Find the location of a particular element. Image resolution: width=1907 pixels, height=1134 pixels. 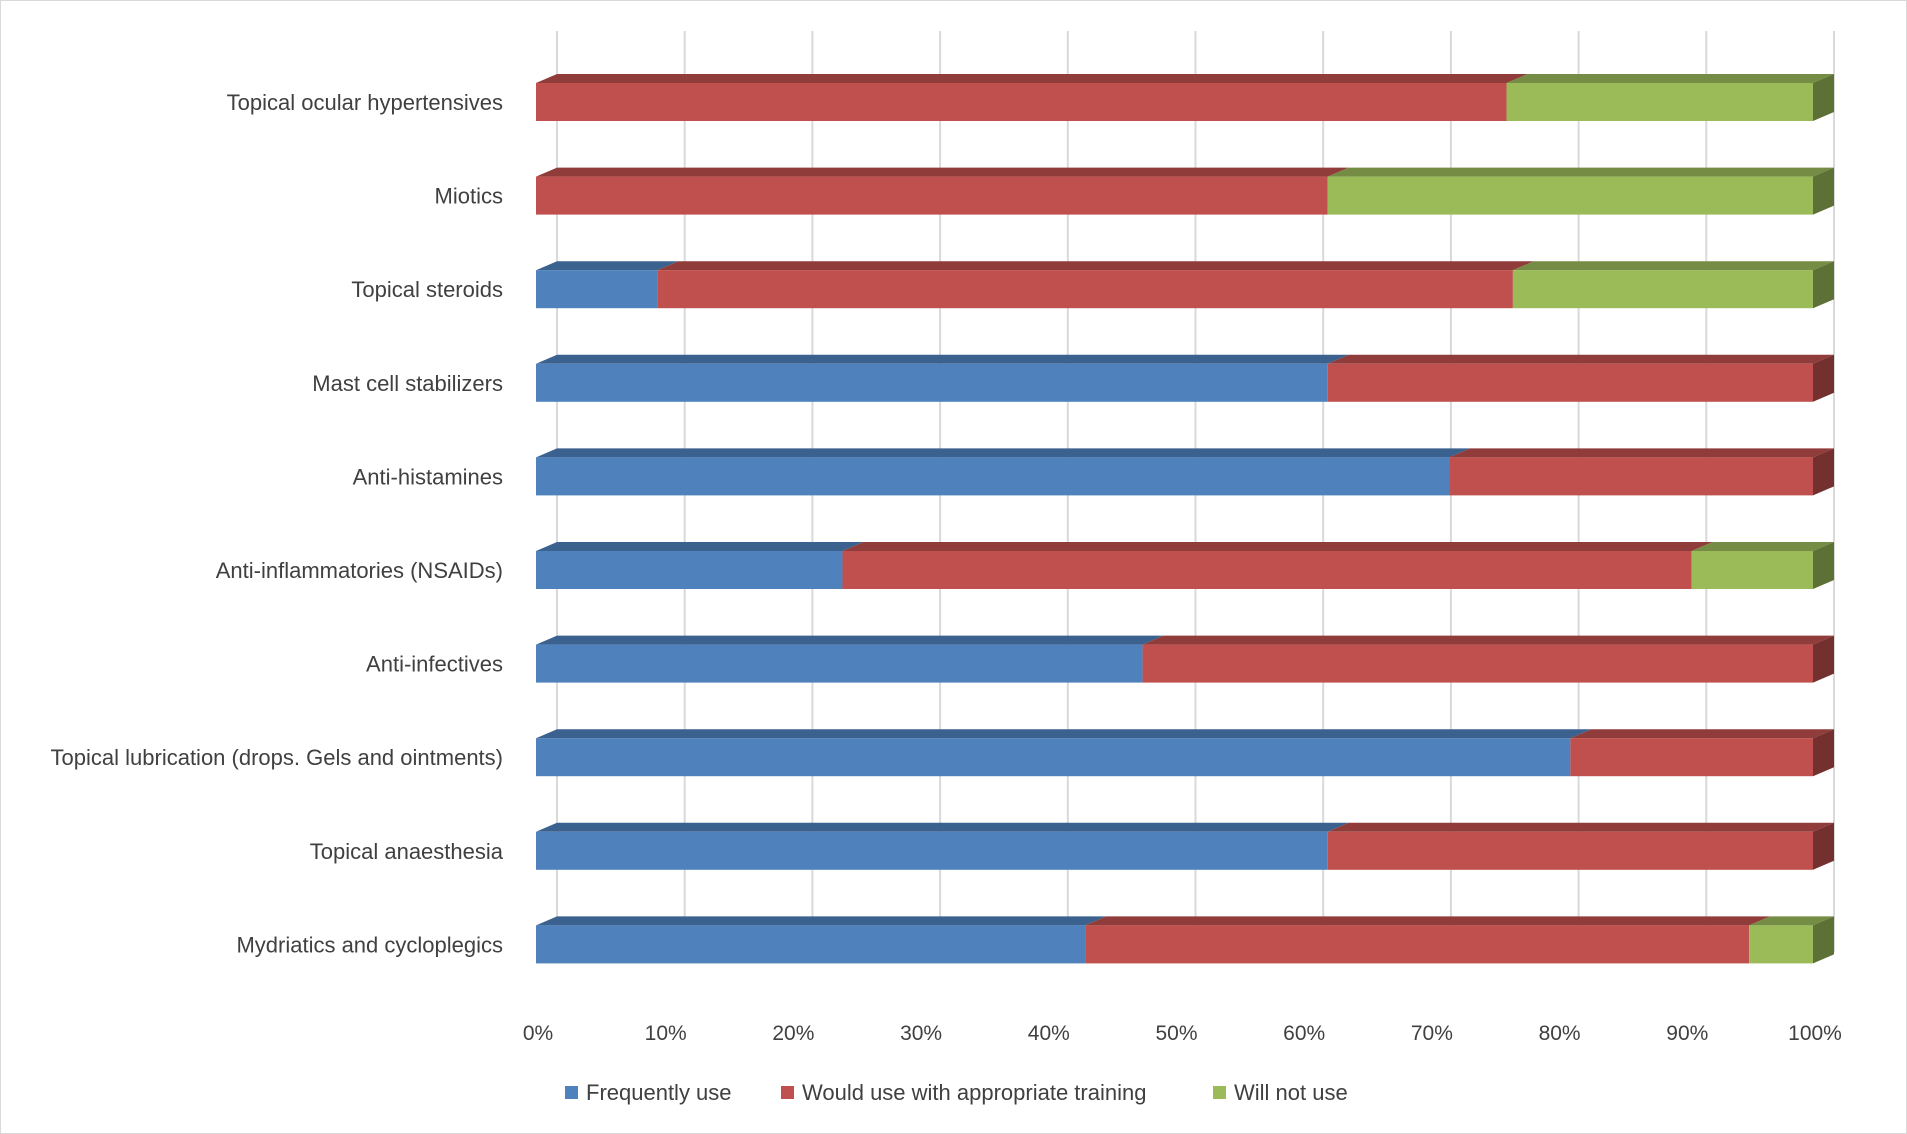

legend-label-will-not-use: Will not use is located at coordinates (1291, 1092).